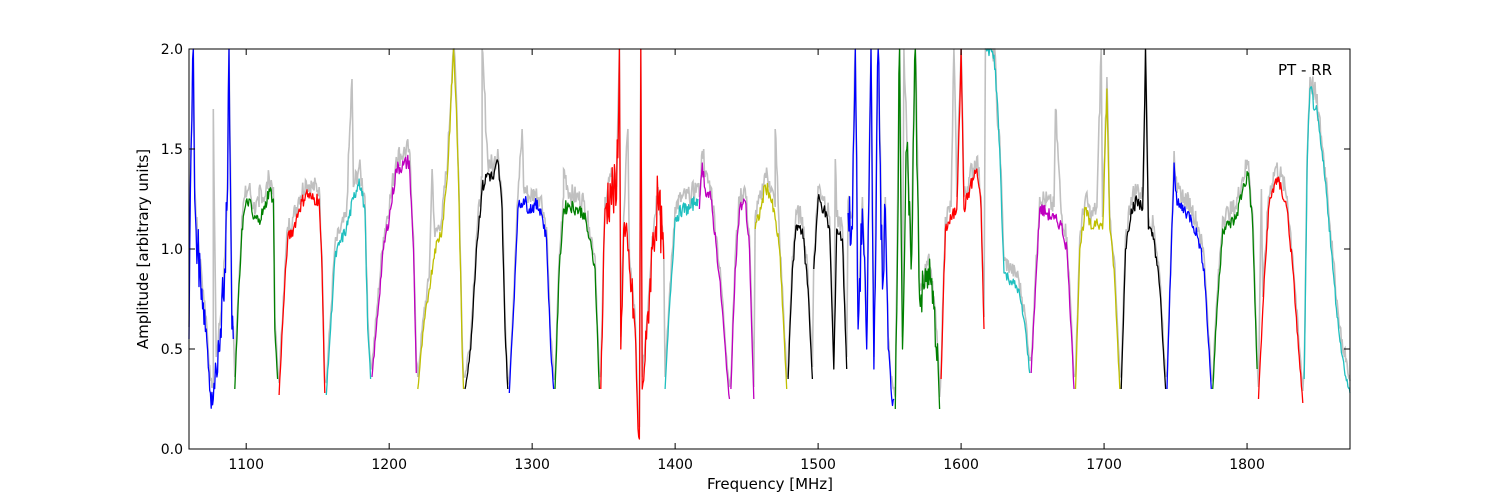 Image resolution: width=1500 pixels, height=500 pixels. Describe the element at coordinates (1305, 70) in the screenshot. I see `chart-annotation: PT - RR` at that location.